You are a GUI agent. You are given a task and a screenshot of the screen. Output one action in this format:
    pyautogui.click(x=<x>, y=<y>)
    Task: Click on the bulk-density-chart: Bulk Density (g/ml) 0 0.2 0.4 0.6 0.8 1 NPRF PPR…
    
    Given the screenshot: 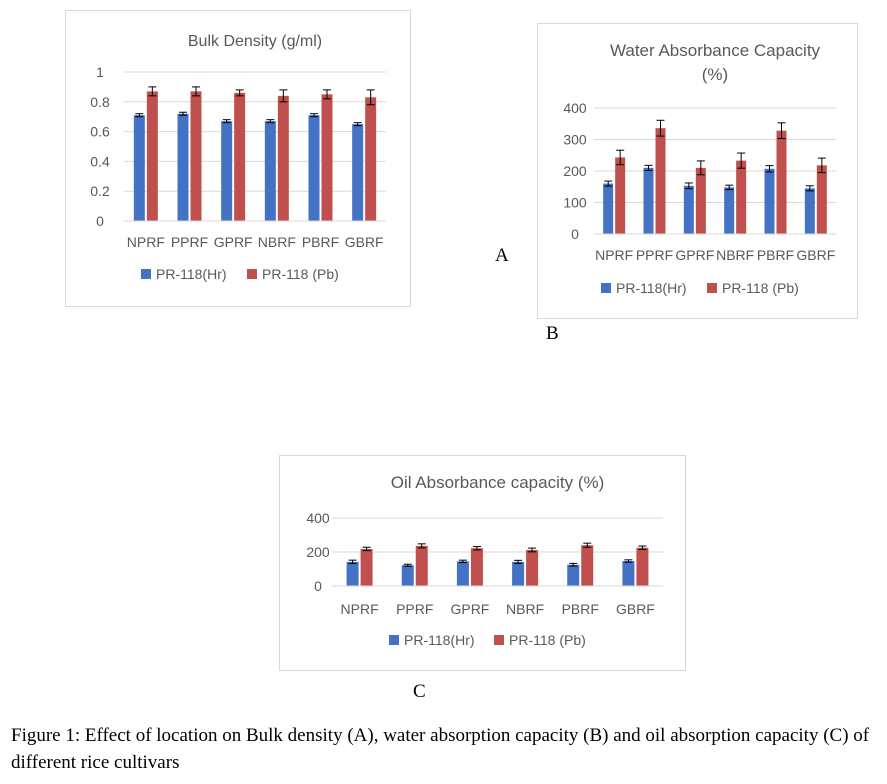 What is the action you would take?
    pyautogui.click(x=238, y=158)
    